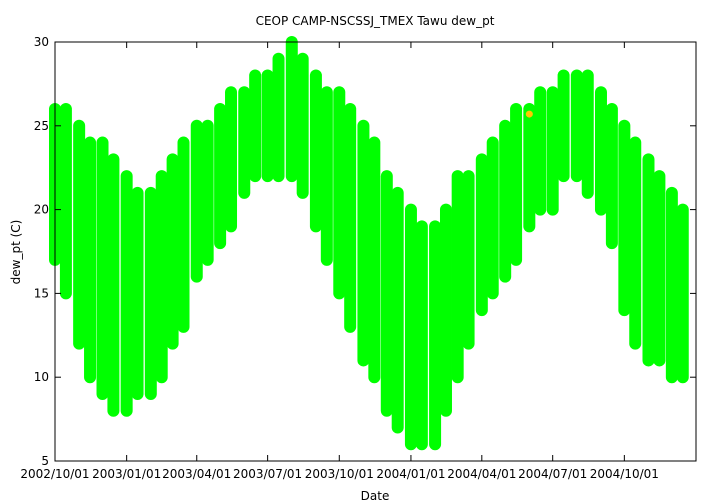 The image size is (720, 504). I want to click on x-axis-label: Date, so click(375, 496).